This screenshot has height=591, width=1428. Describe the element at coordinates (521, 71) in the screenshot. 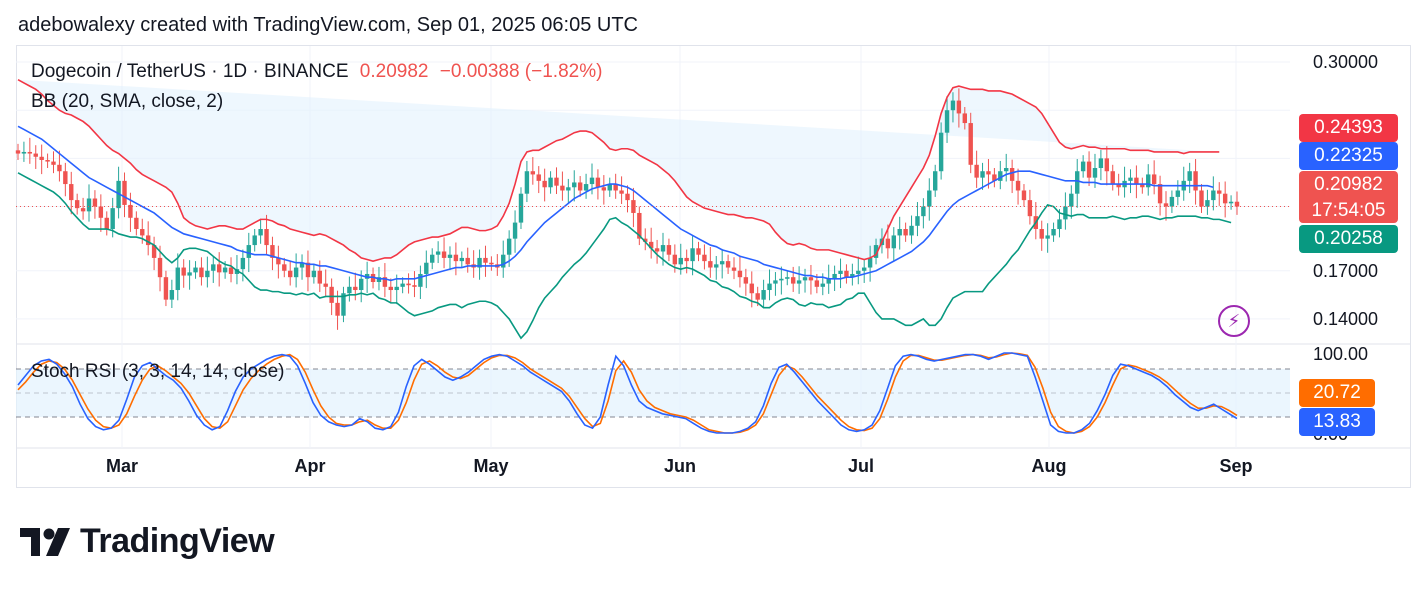

I see `price-change: −0.00388 (−1.82%)` at that location.